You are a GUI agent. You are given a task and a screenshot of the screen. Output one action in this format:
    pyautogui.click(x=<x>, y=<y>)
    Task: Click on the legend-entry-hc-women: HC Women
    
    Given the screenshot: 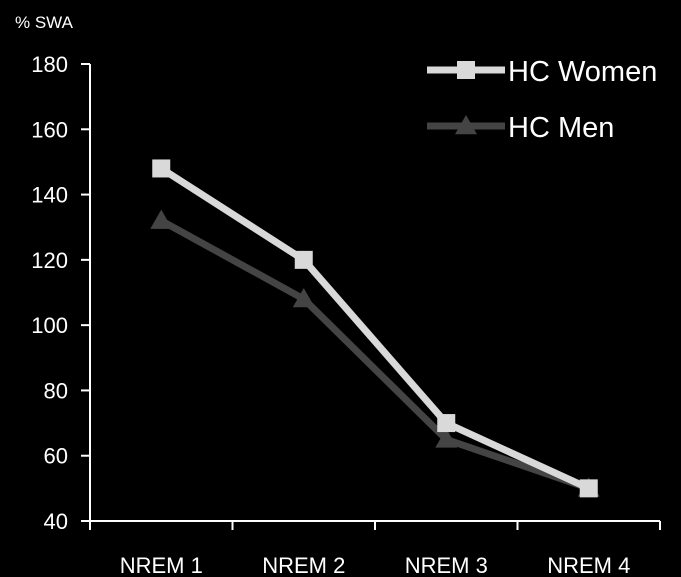 What is the action you would take?
    pyautogui.click(x=542, y=72)
    